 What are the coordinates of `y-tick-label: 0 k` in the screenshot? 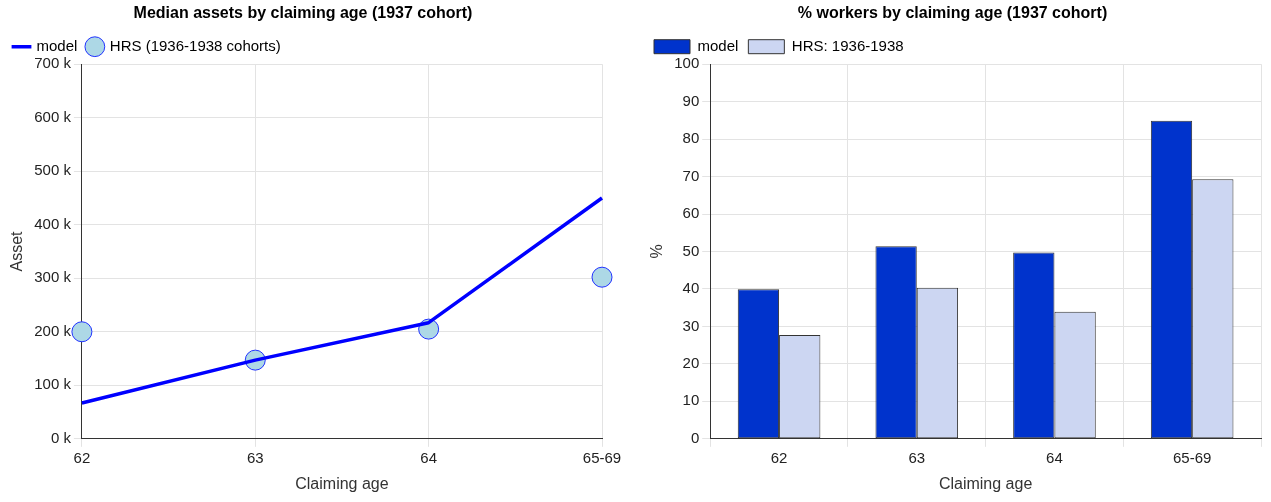 It's located at (61, 437).